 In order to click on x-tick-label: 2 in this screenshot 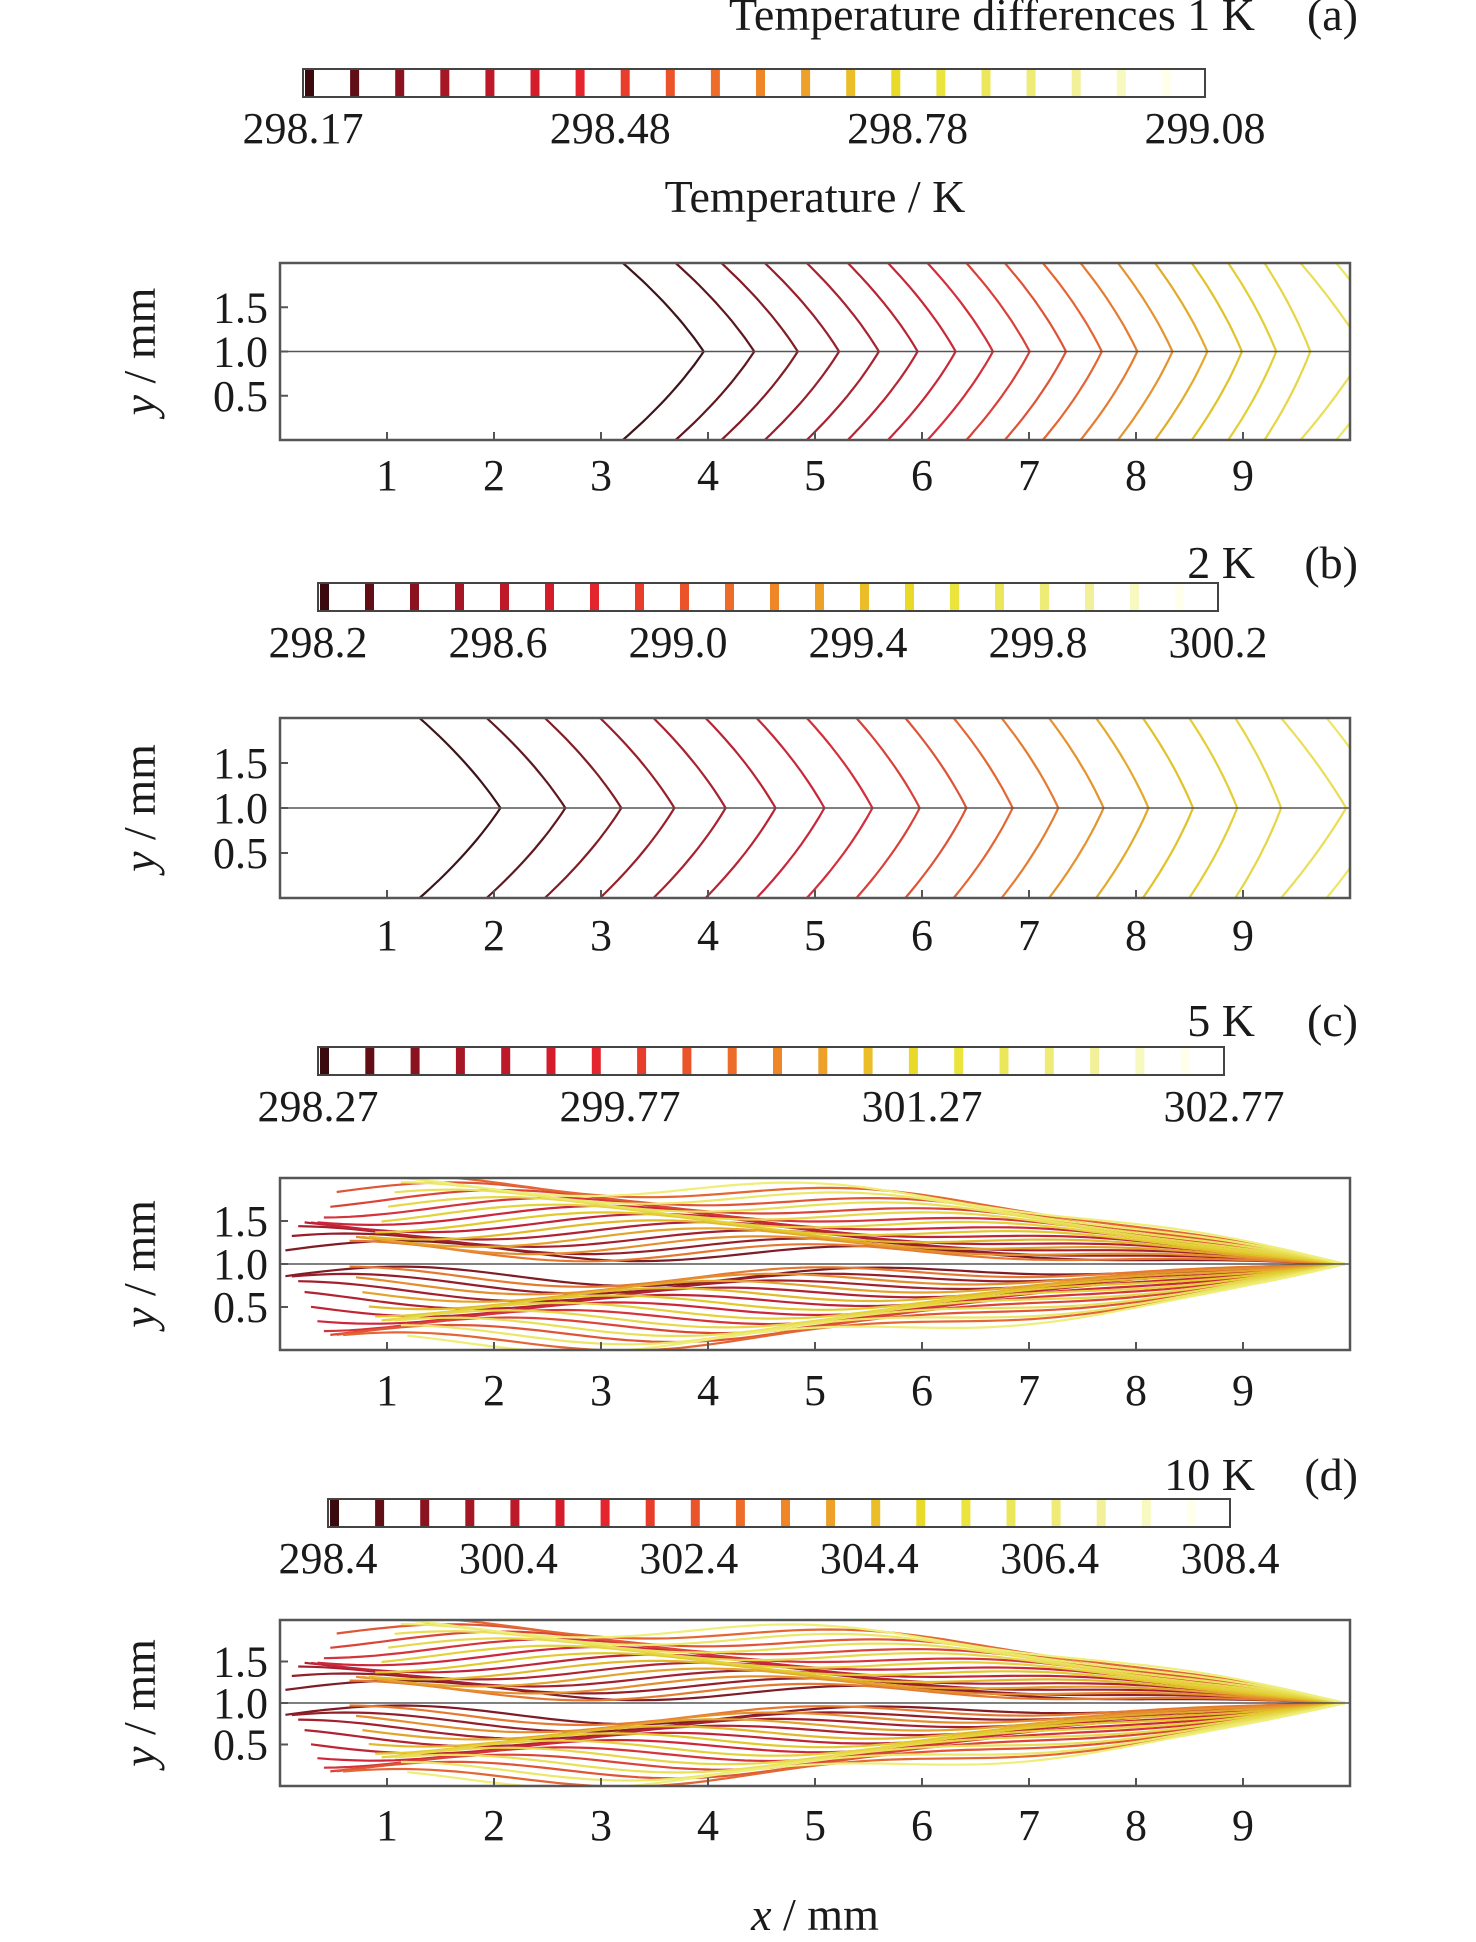, I will do `click(494, 935)`.